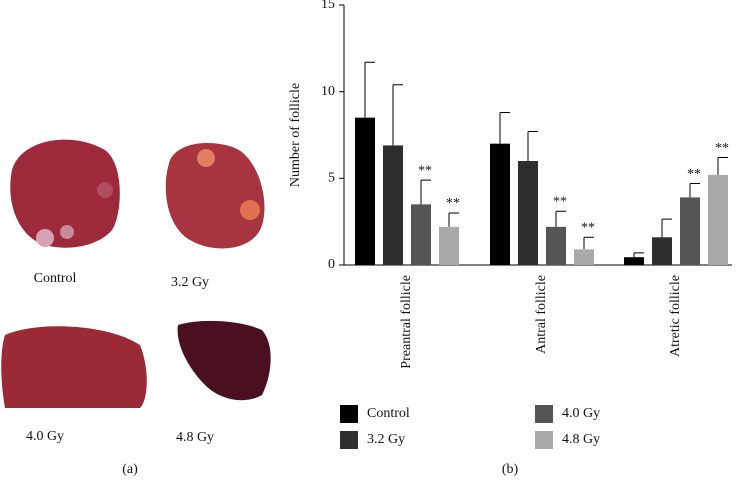 The width and height of the screenshot is (738, 481). Describe the element at coordinates (331, 264) in the screenshot. I see `y-tick-label: 0` at that location.